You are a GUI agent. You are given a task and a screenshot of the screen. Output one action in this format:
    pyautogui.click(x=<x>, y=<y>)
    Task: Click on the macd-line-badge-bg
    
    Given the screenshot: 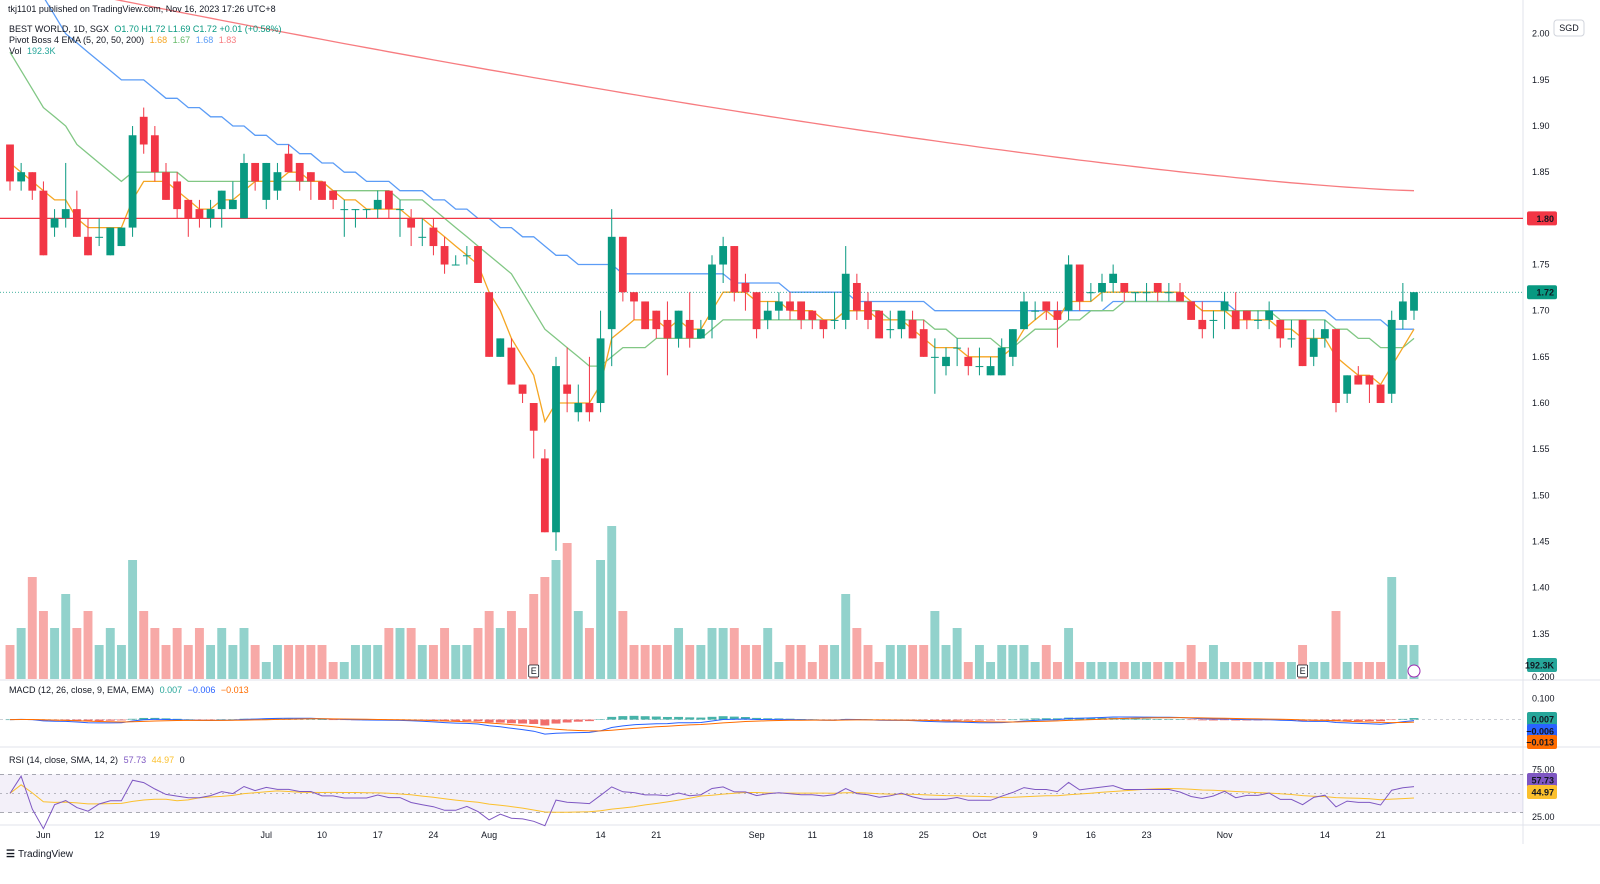 What is the action you would take?
    pyautogui.click(x=1542, y=731)
    